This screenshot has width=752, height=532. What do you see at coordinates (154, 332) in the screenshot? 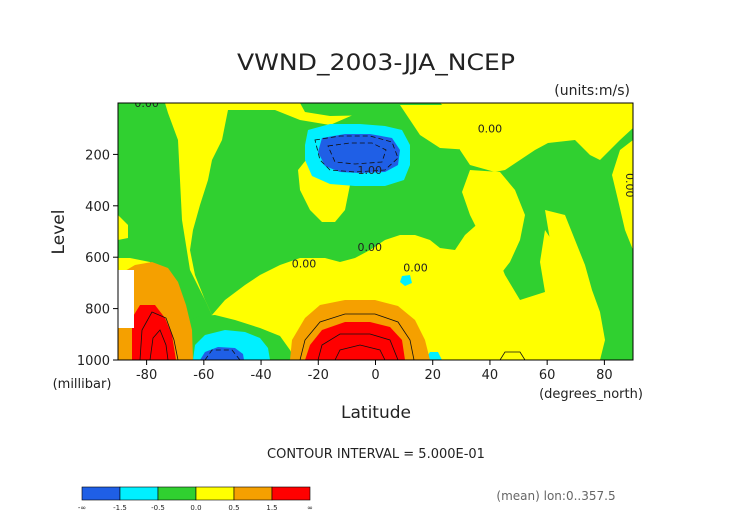
I see `red-region-south` at bounding box center [154, 332].